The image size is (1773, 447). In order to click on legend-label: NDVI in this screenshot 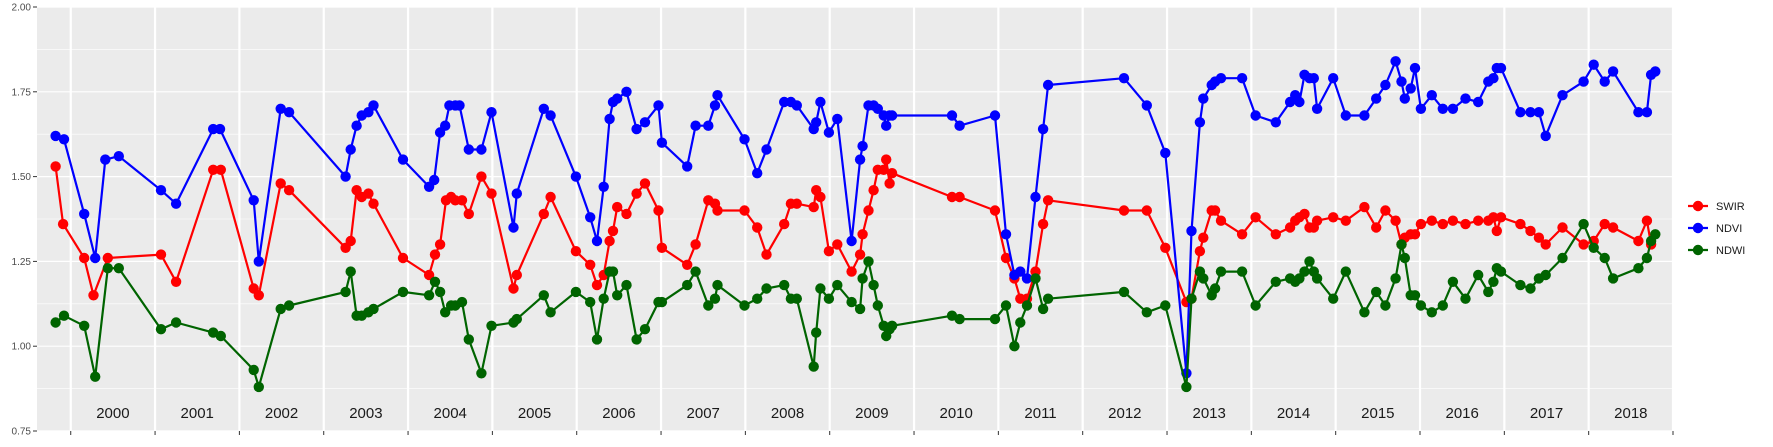, I will do `click(1729, 229)`.